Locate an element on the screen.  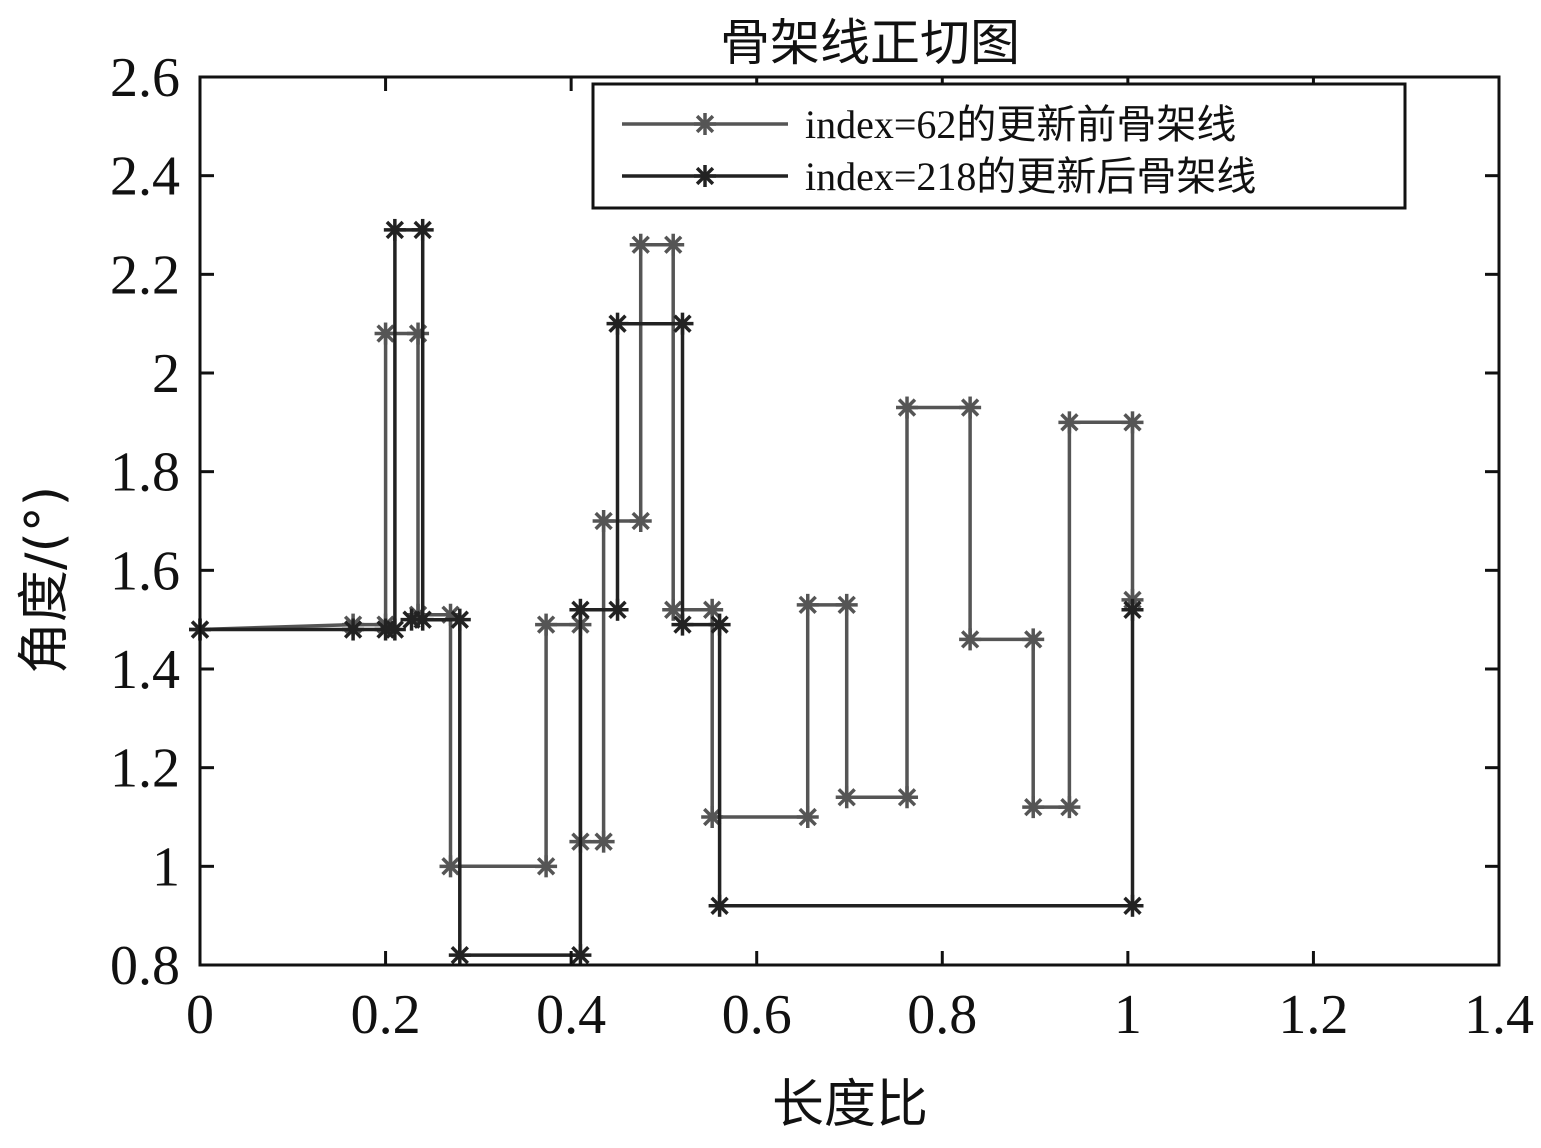
legend-label-2: index=218的更新后骨架线 is located at coordinates (1030, 176).